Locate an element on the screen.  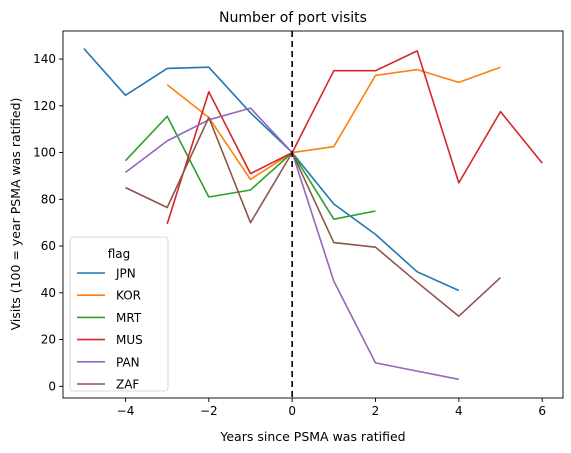
y-tick-label: 80 is located at coordinates (48, 199).